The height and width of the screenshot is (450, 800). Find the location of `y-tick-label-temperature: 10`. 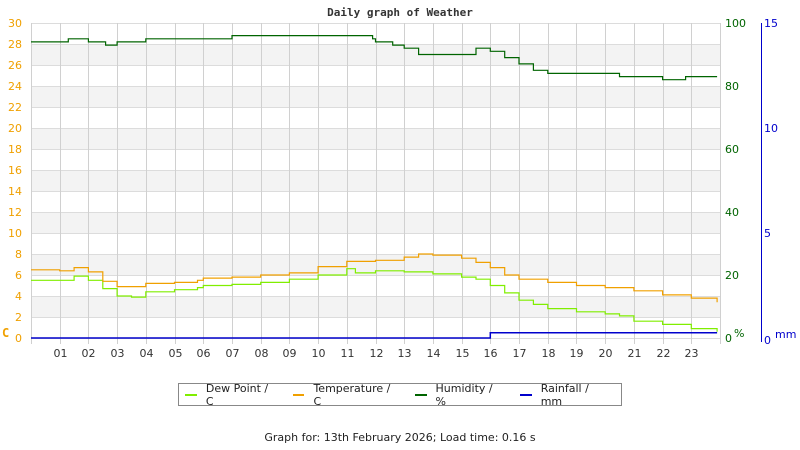

y-tick-label-temperature: 10 is located at coordinates (15, 233).